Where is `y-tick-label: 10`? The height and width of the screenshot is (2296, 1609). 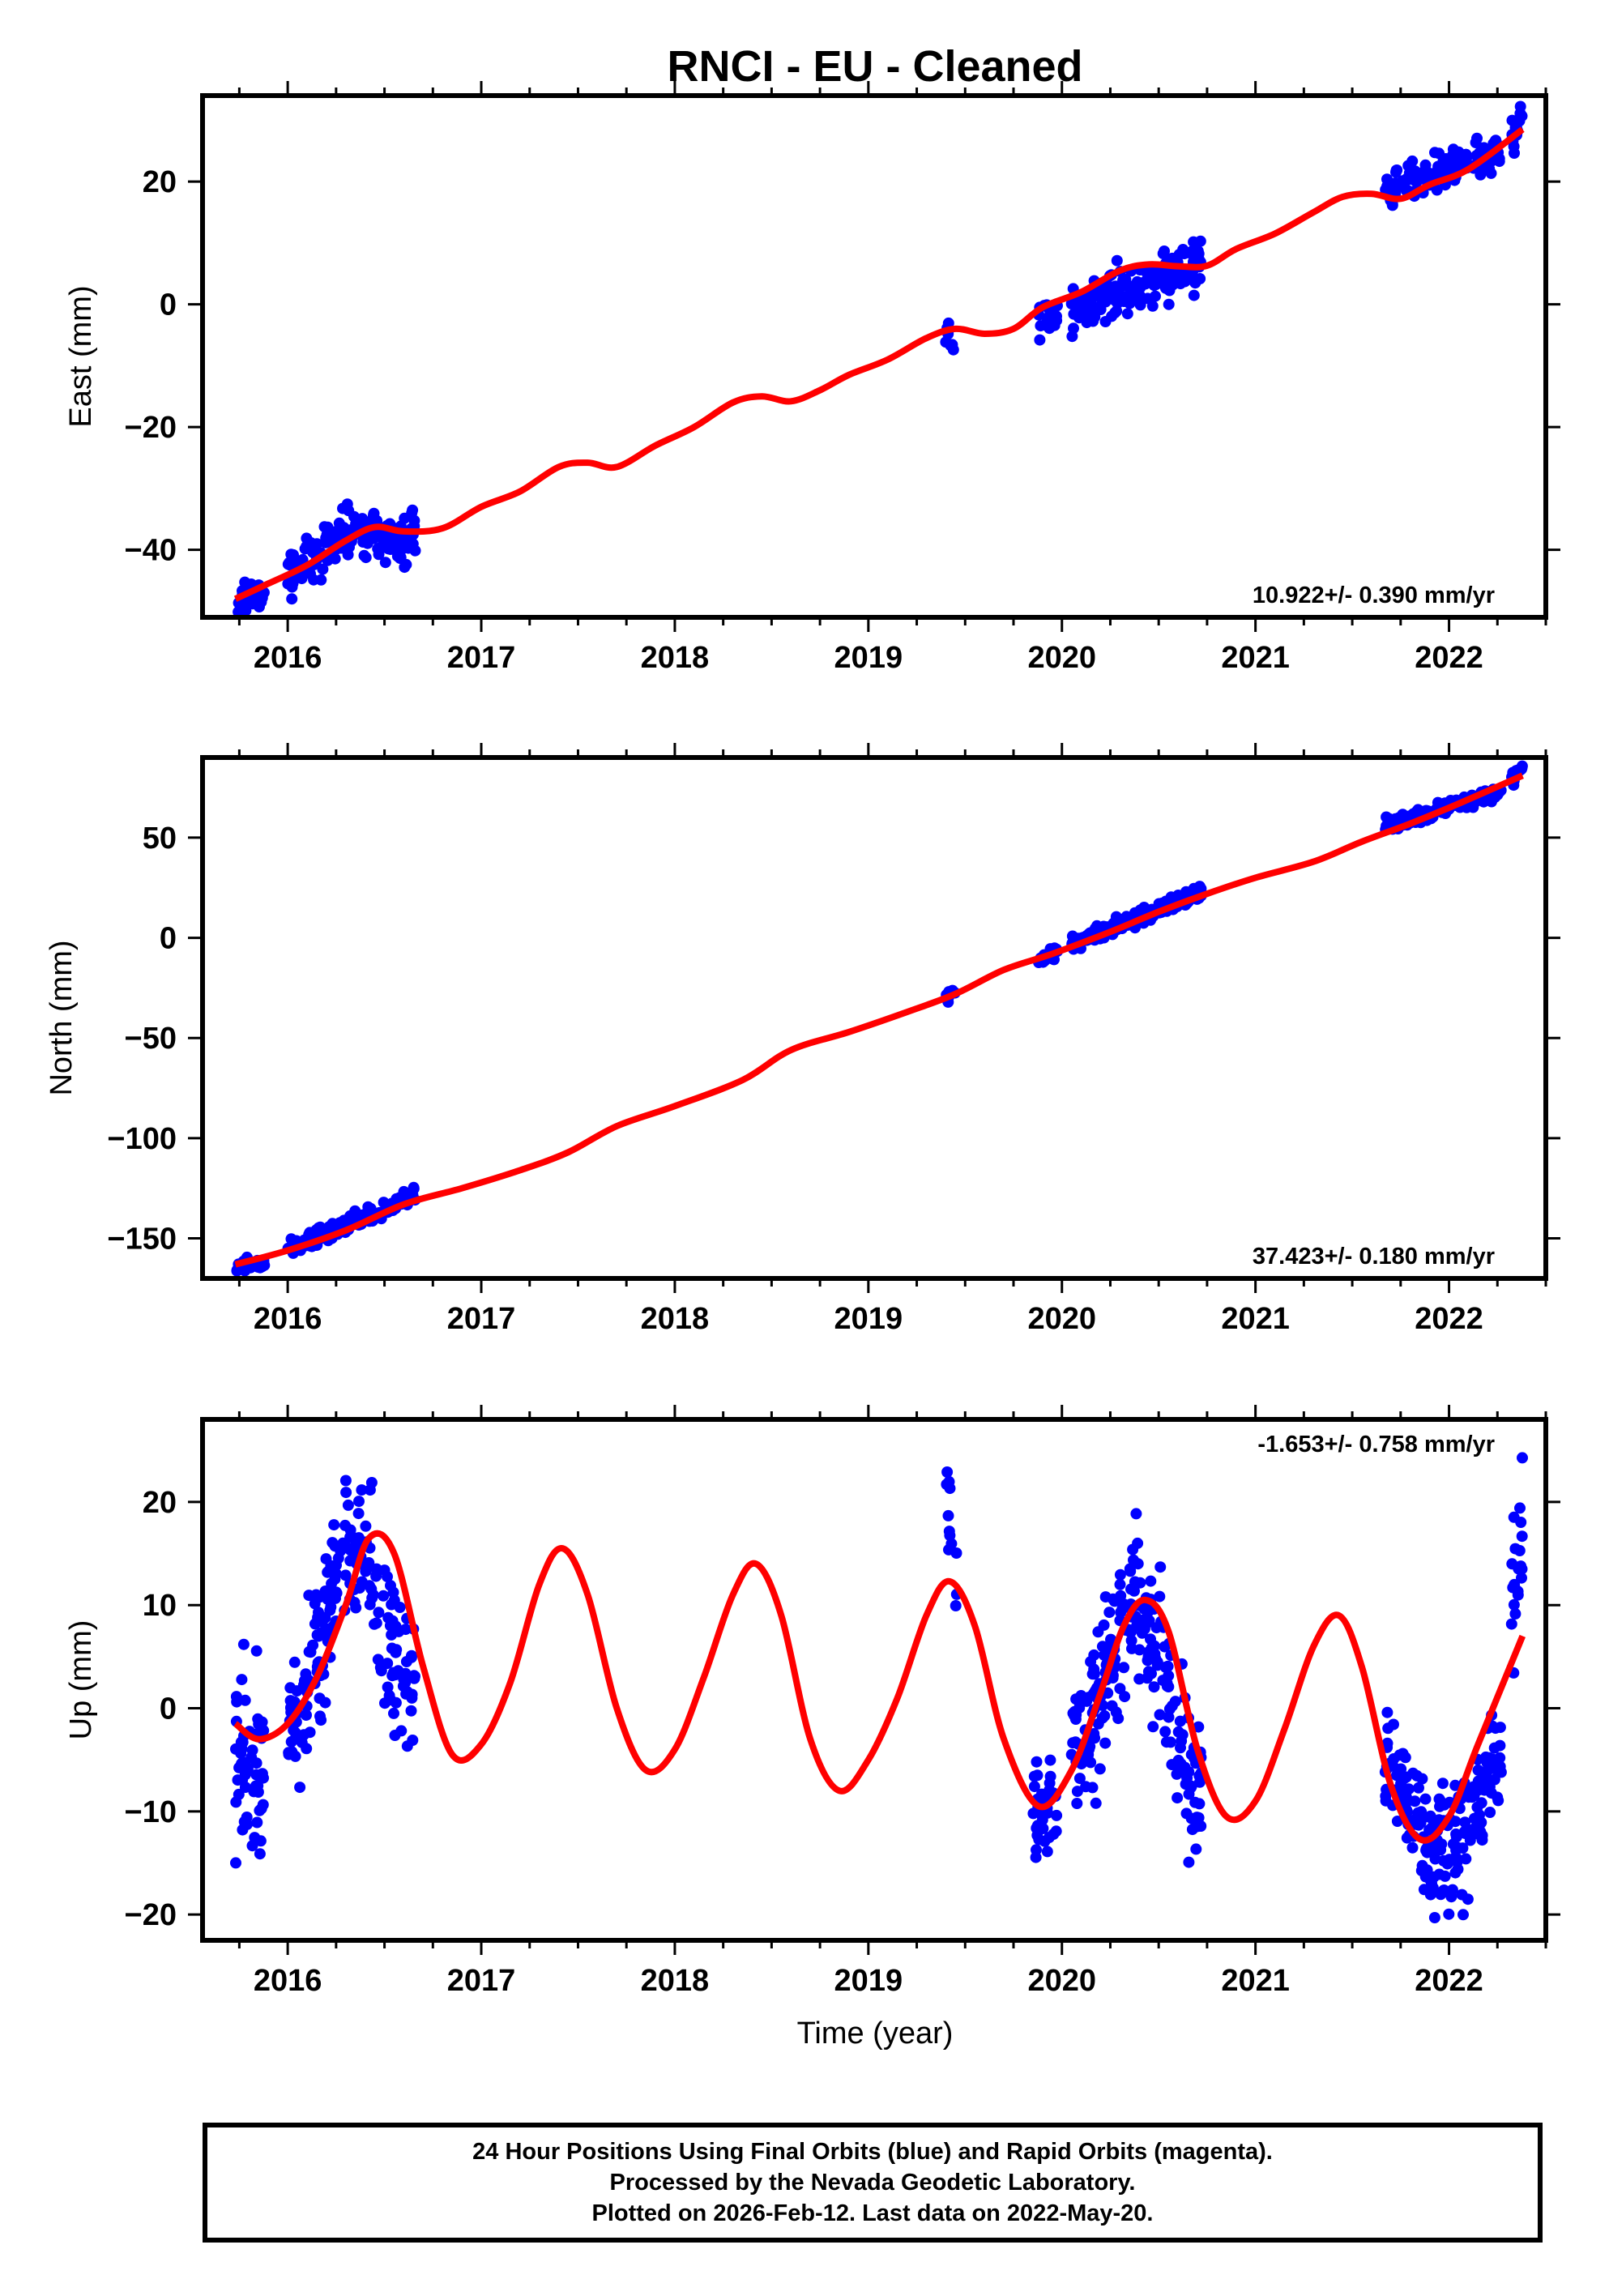
y-tick-label: 10 is located at coordinates (160, 1606).